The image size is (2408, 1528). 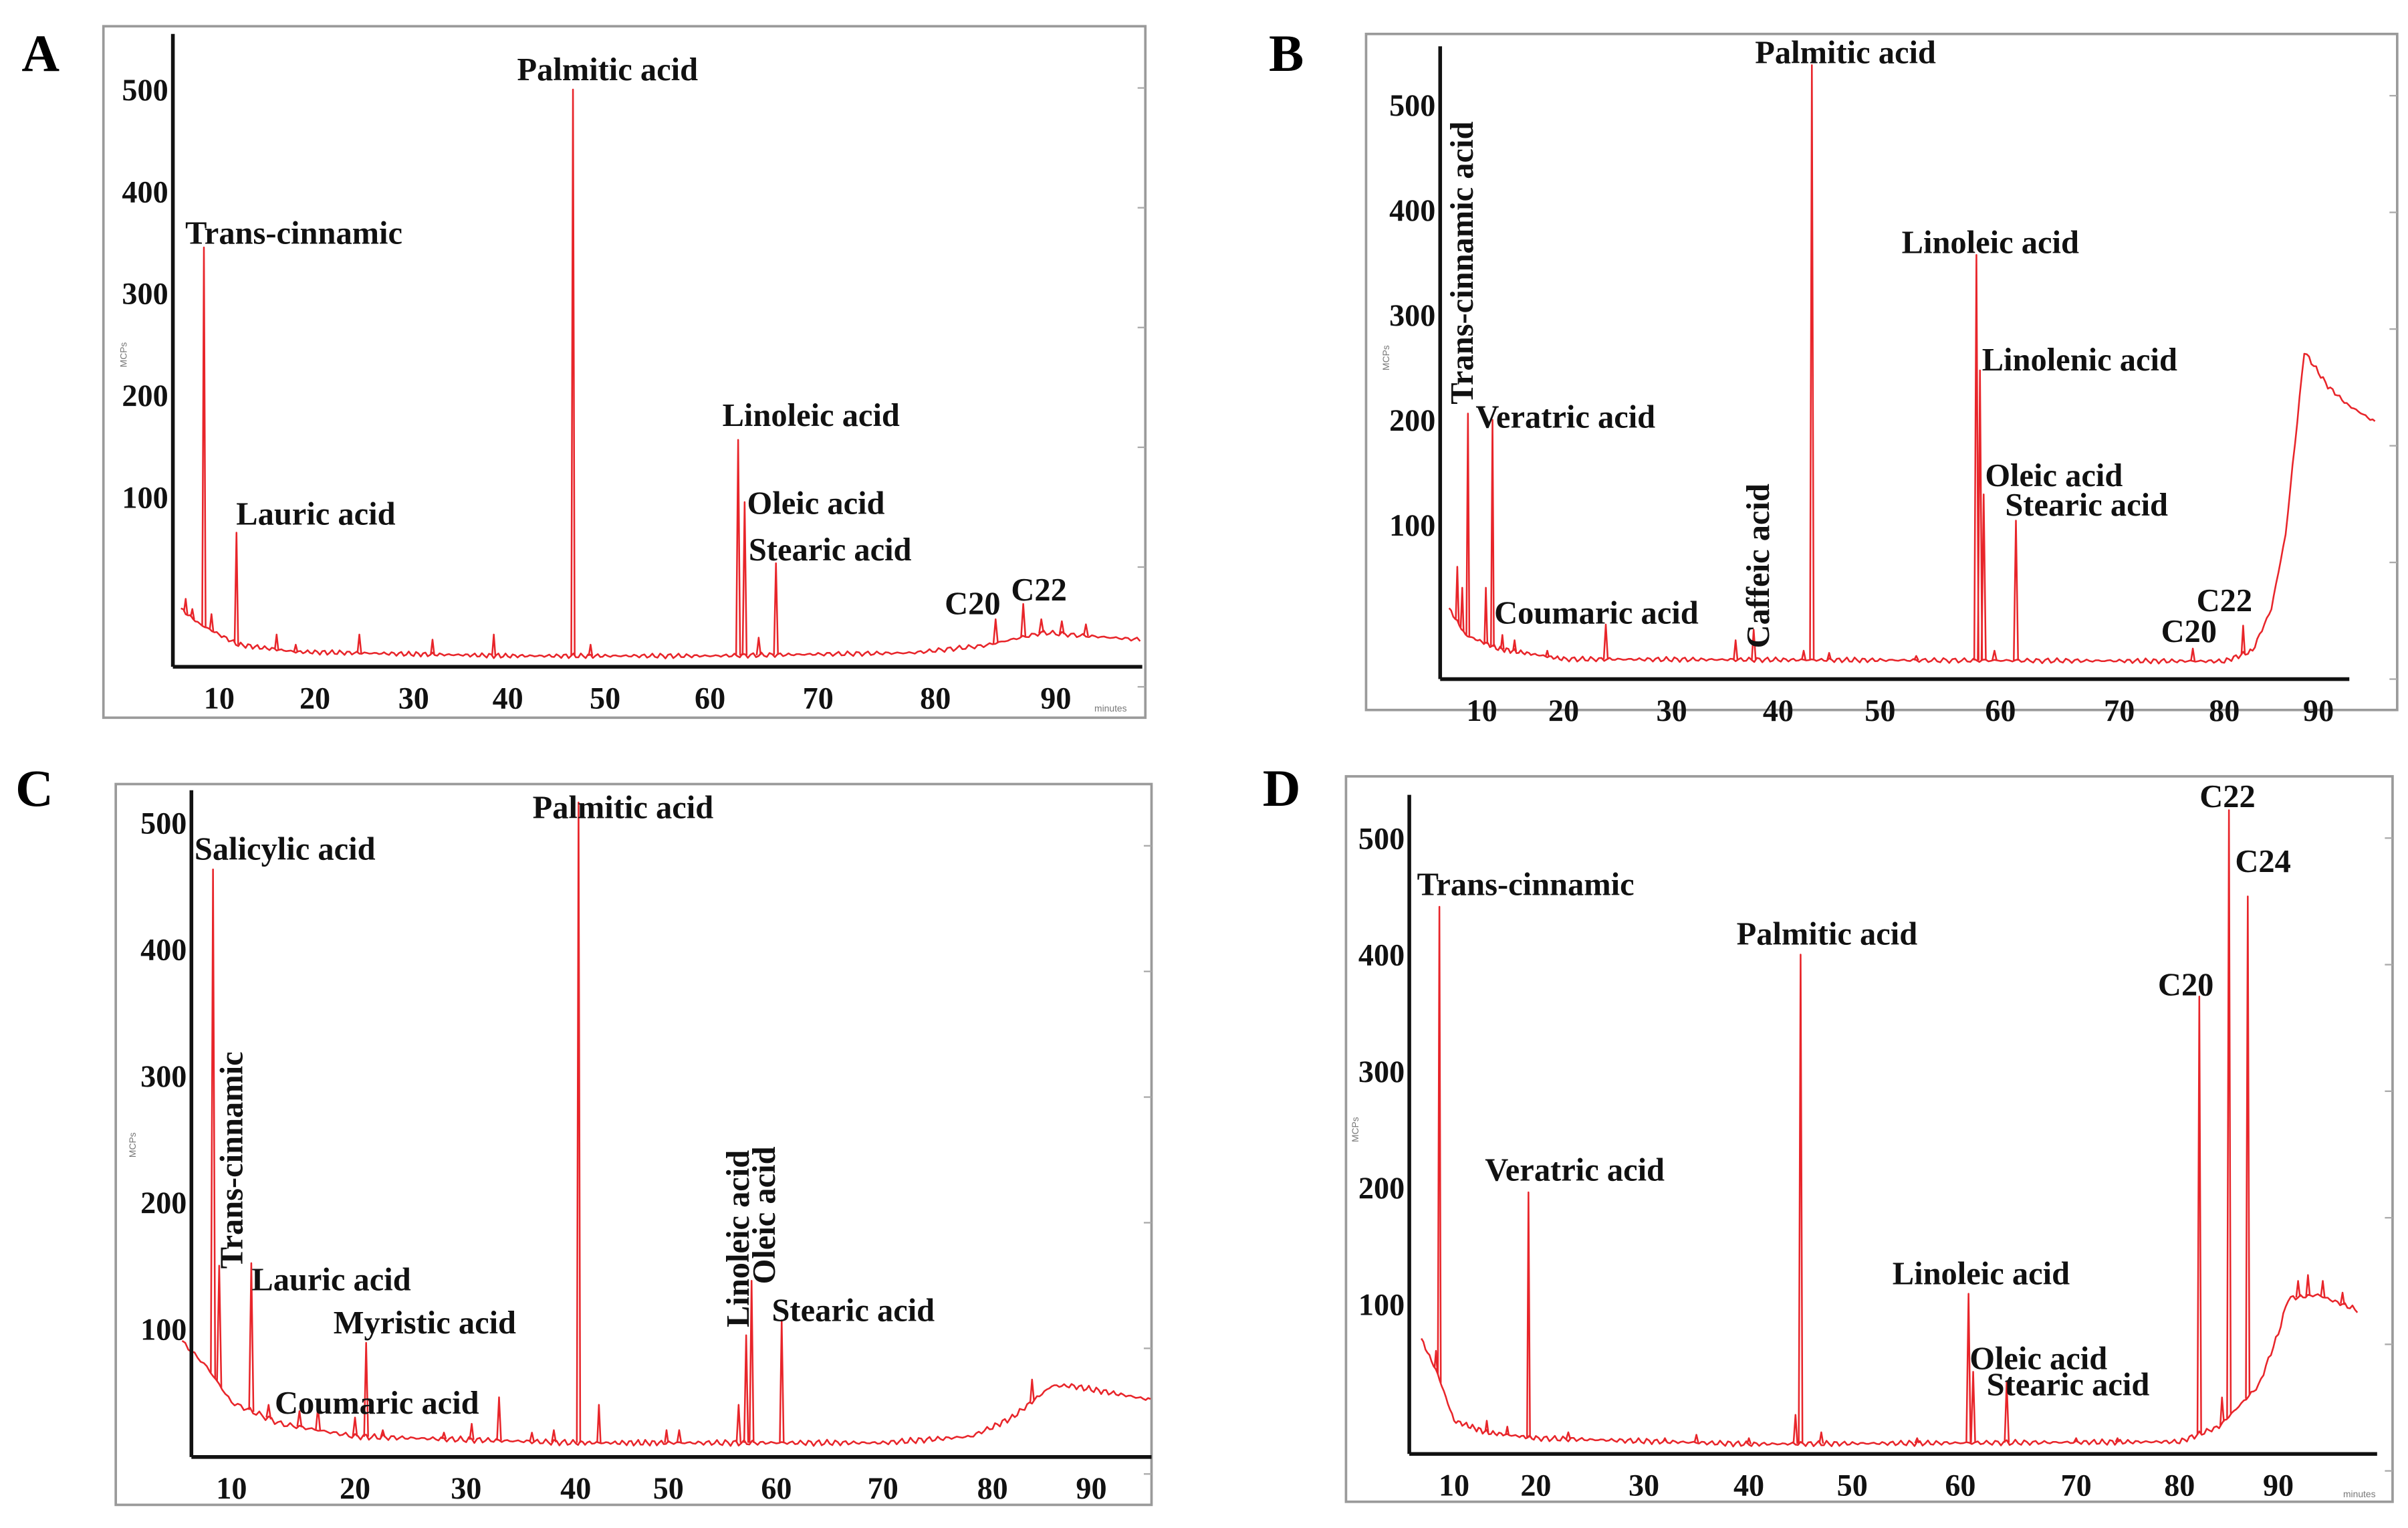 I want to click on peak-label: Salicylic acid, so click(x=285, y=849).